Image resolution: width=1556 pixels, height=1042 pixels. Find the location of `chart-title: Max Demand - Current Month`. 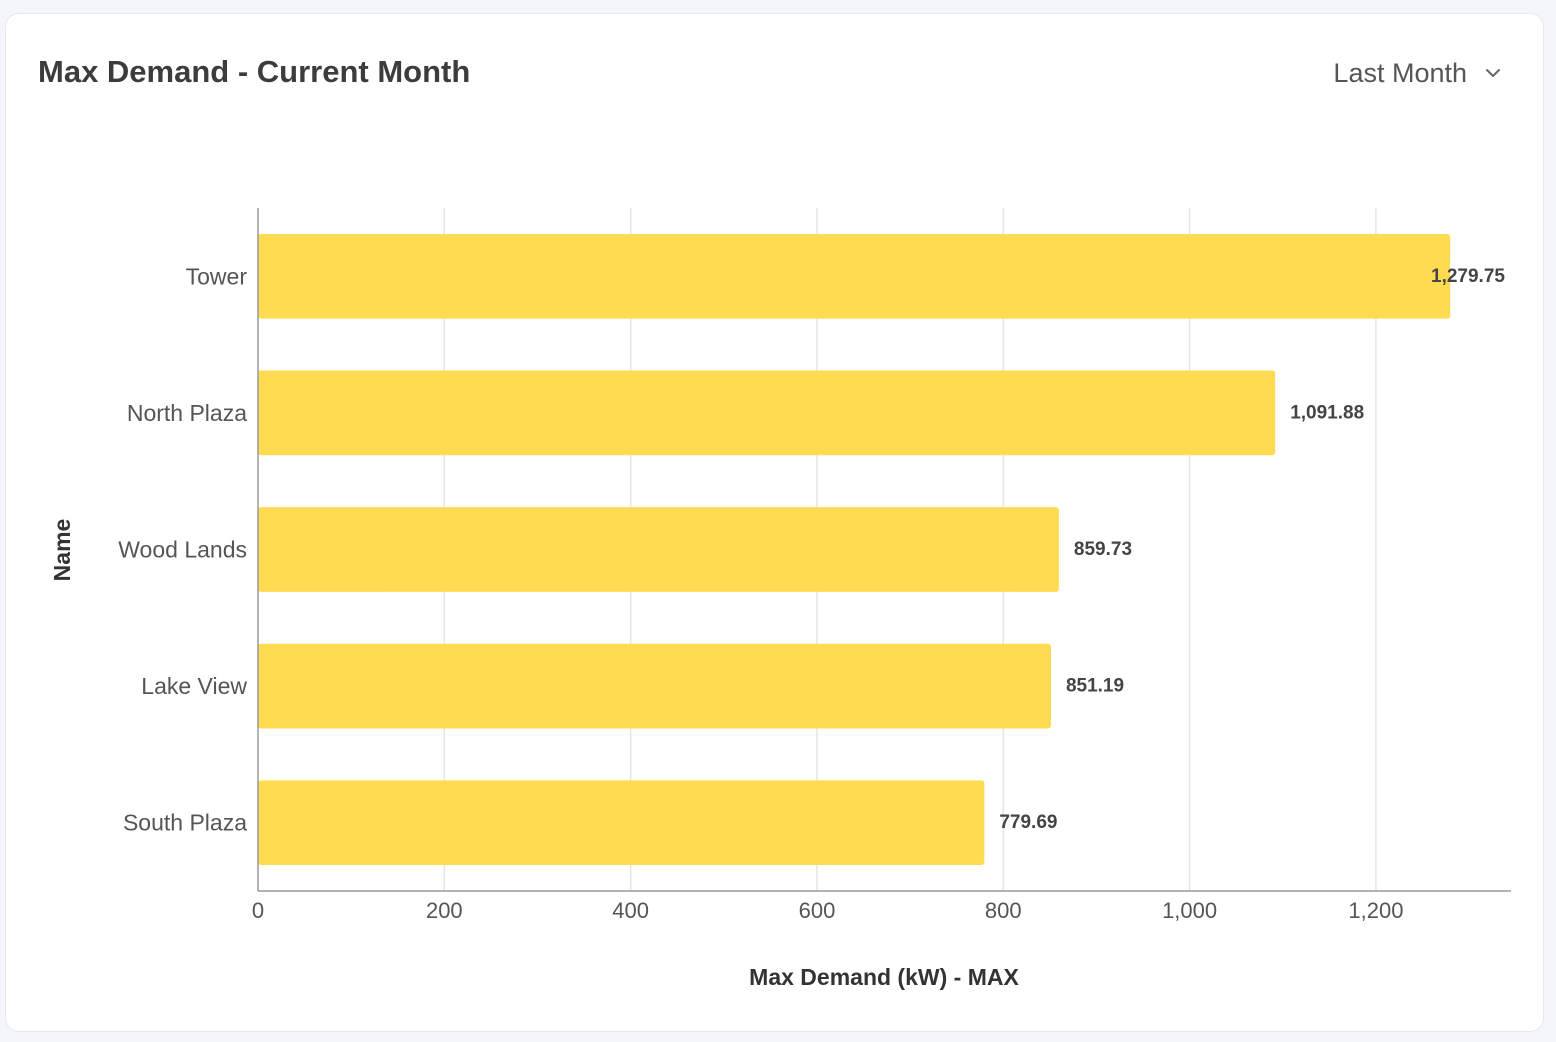

chart-title: Max Demand - Current Month is located at coordinates (254, 71).